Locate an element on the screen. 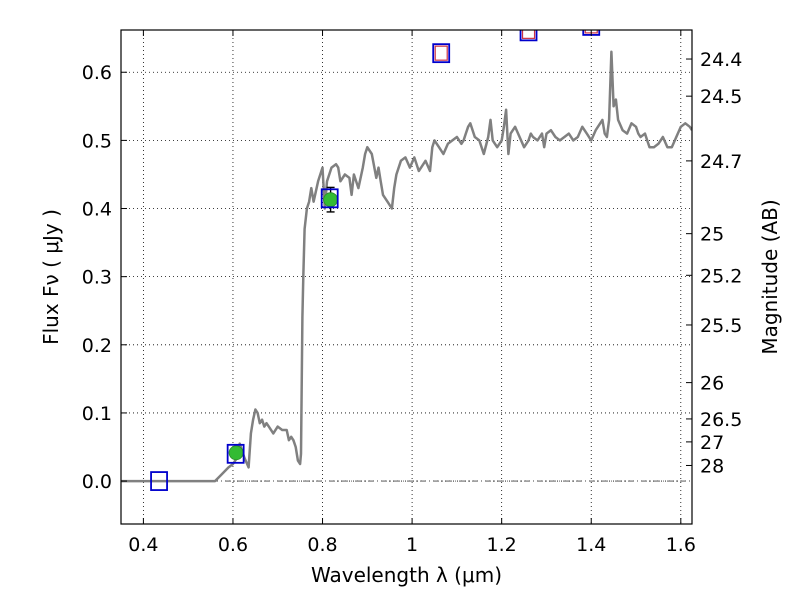 The image size is (800, 600). observed-error-bars is located at coordinates (283, 322).